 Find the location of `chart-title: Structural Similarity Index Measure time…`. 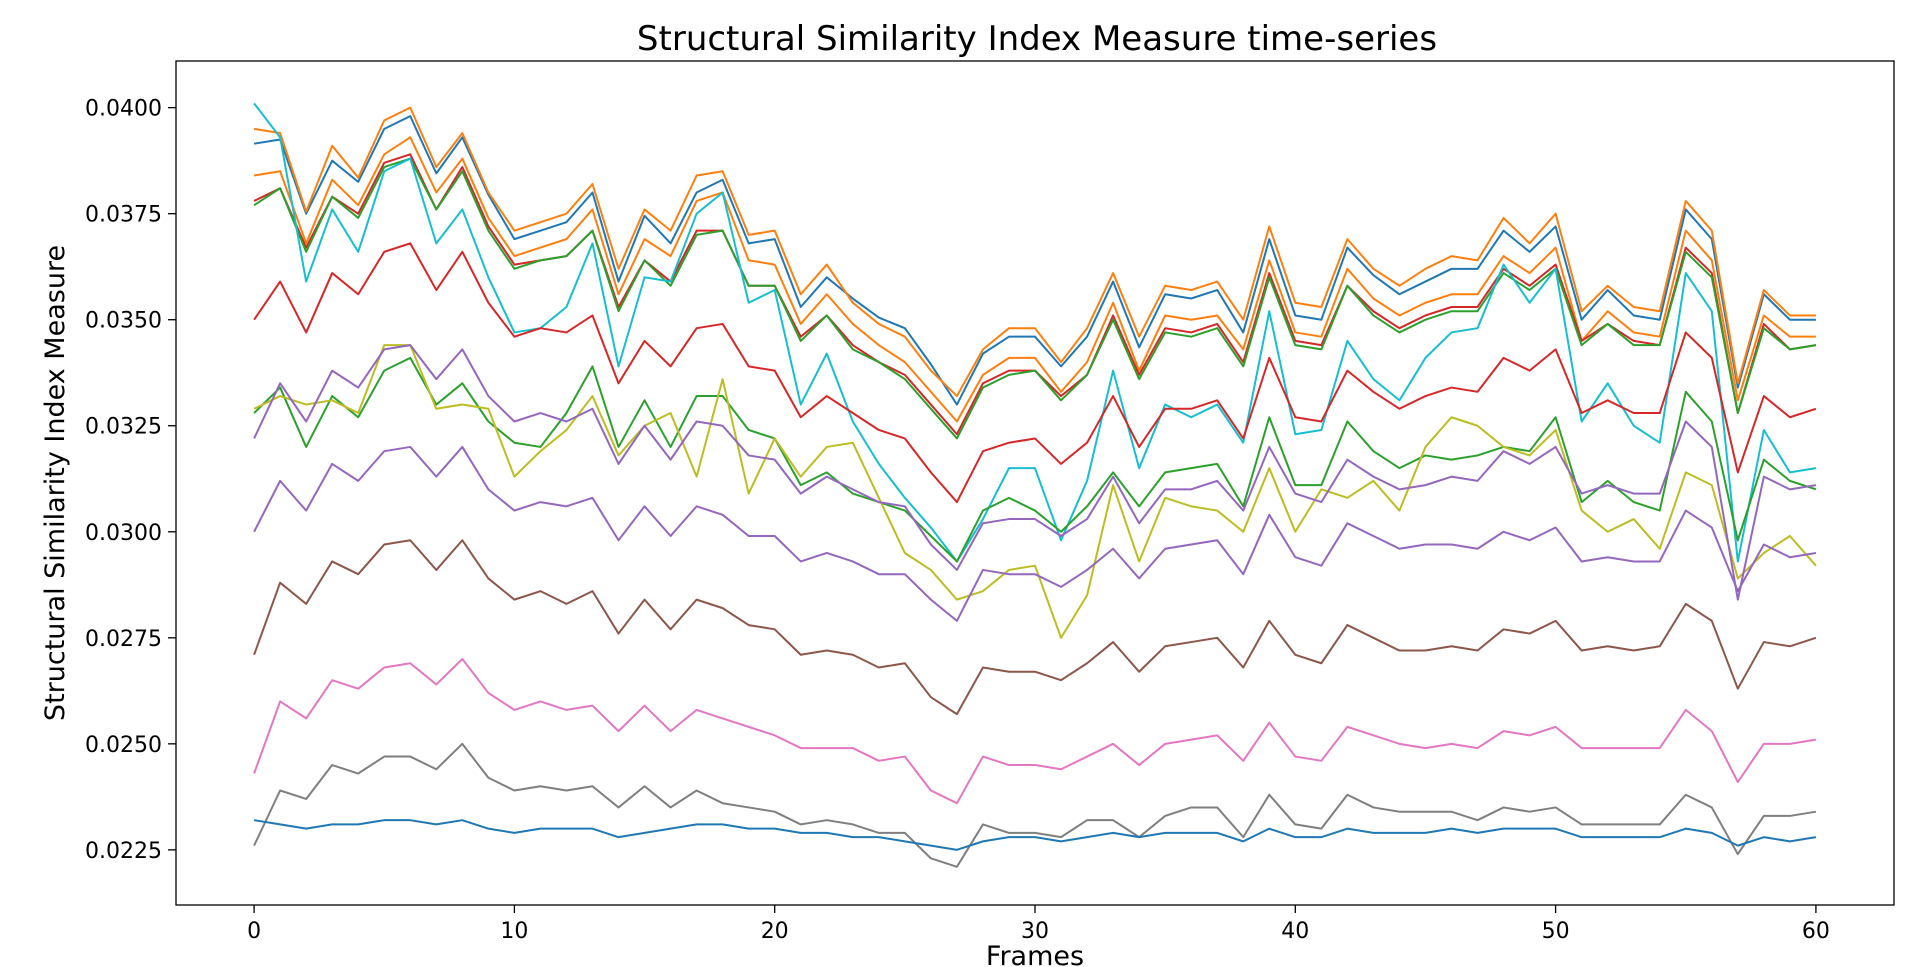

chart-title: Structural Similarity Index Measure time… is located at coordinates (1037, 39).